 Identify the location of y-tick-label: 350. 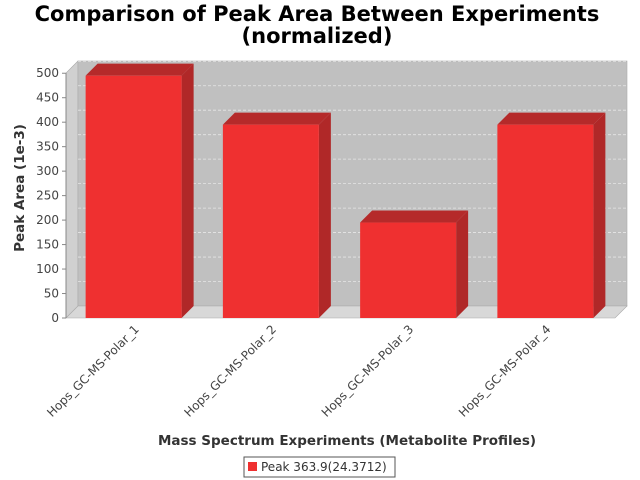
(47, 147).